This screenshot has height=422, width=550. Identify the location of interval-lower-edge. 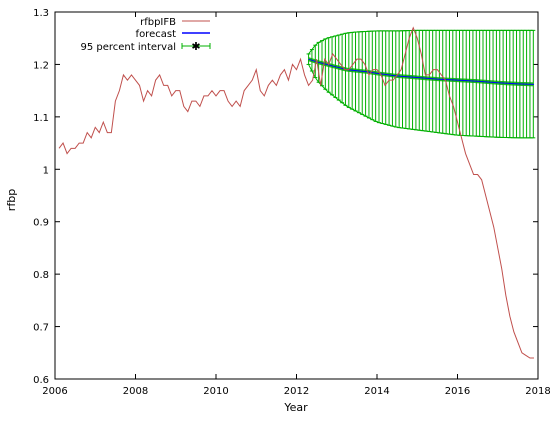
(421, 101).